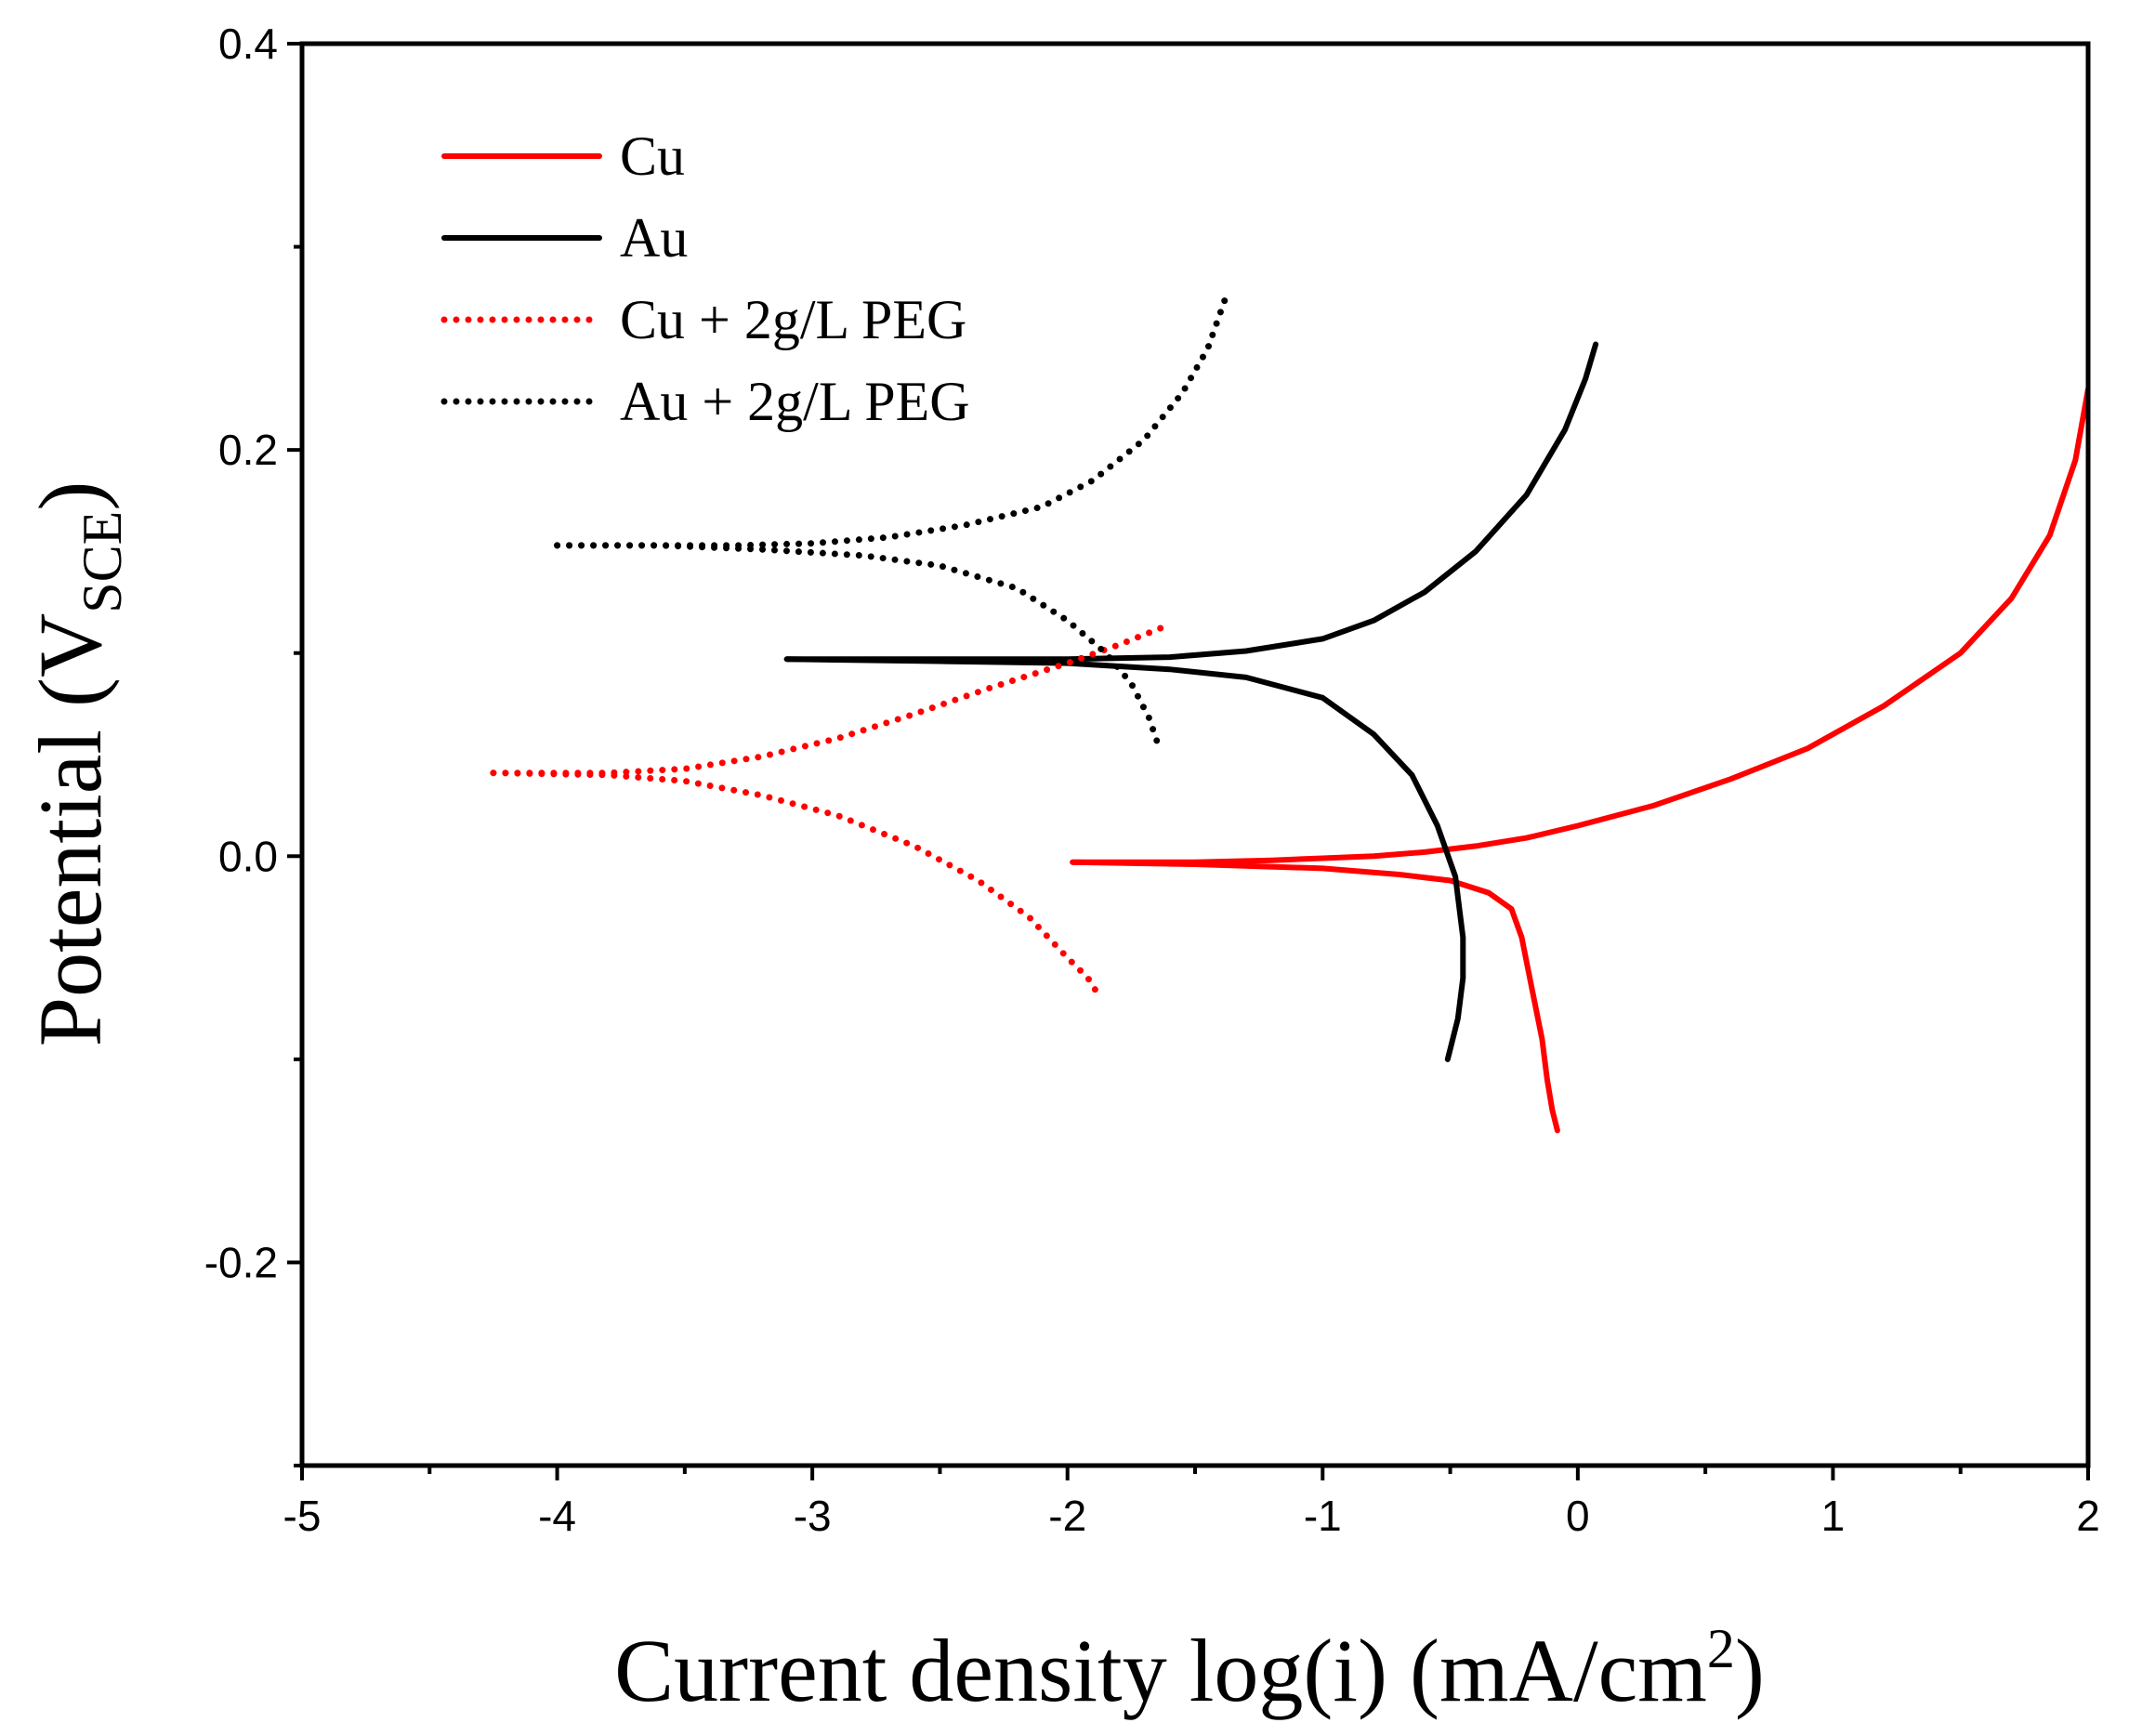  What do you see at coordinates (248, 450) in the screenshot?
I see `y-tick-label: 0.2` at bounding box center [248, 450].